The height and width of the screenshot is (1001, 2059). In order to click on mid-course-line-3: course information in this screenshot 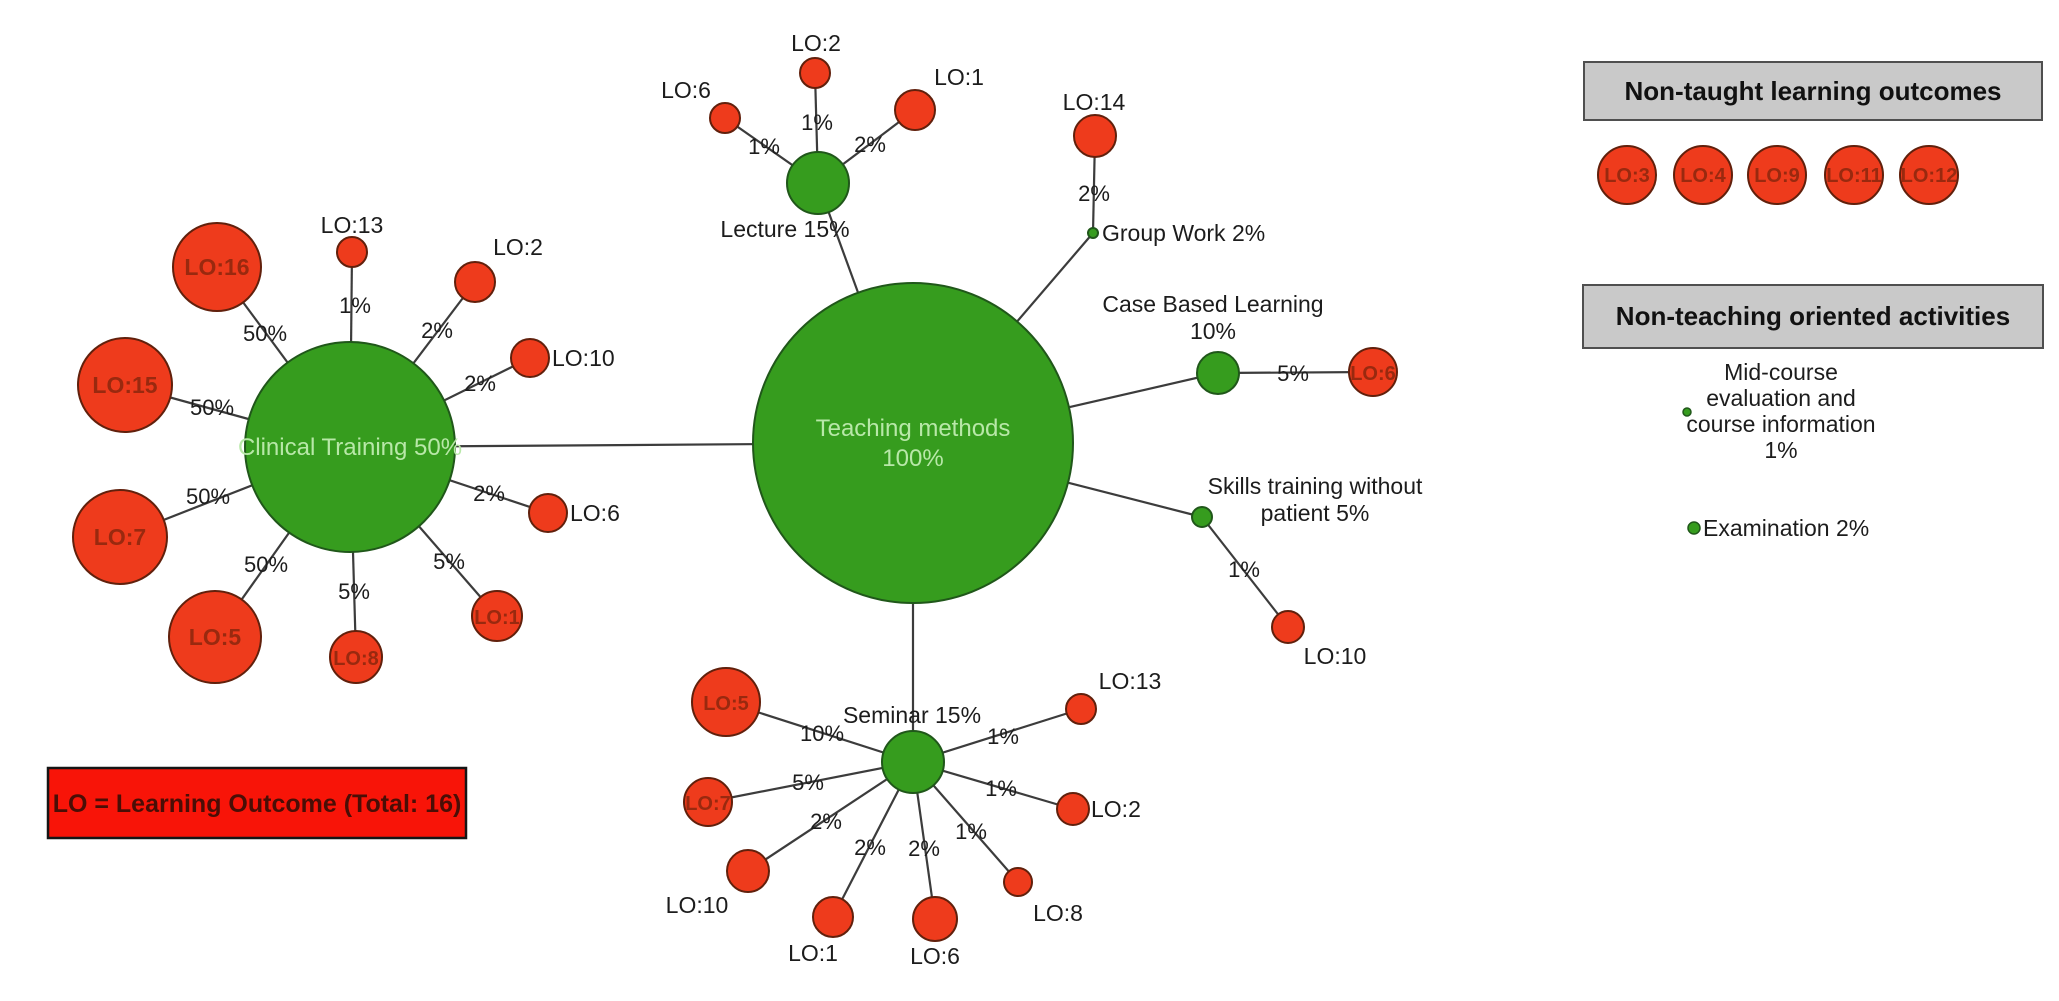, I will do `click(1780, 424)`.